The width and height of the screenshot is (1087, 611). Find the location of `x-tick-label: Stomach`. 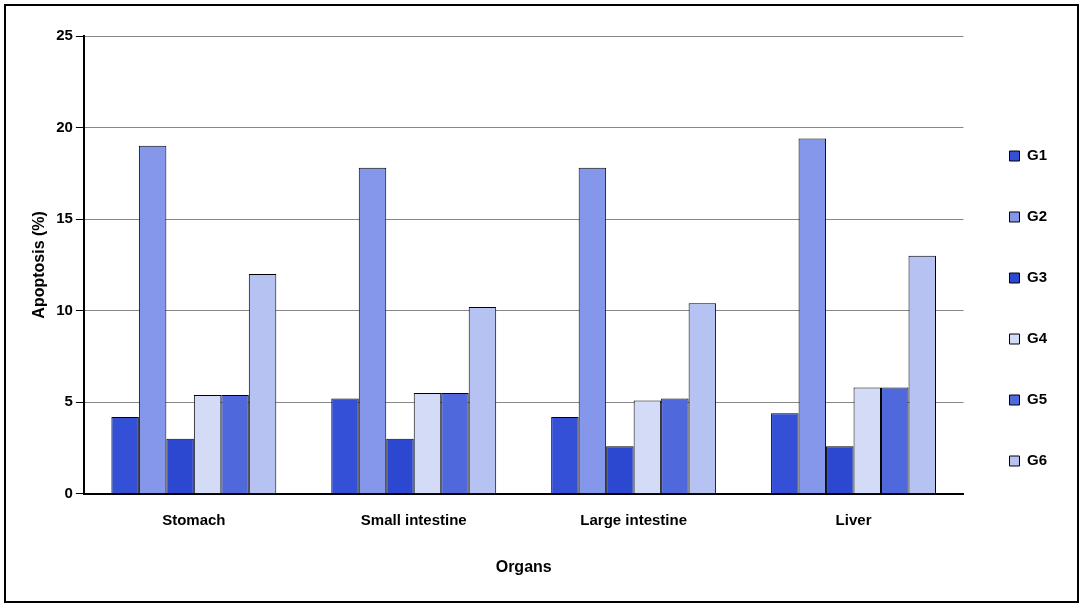

x-tick-label: Stomach is located at coordinates (194, 519).